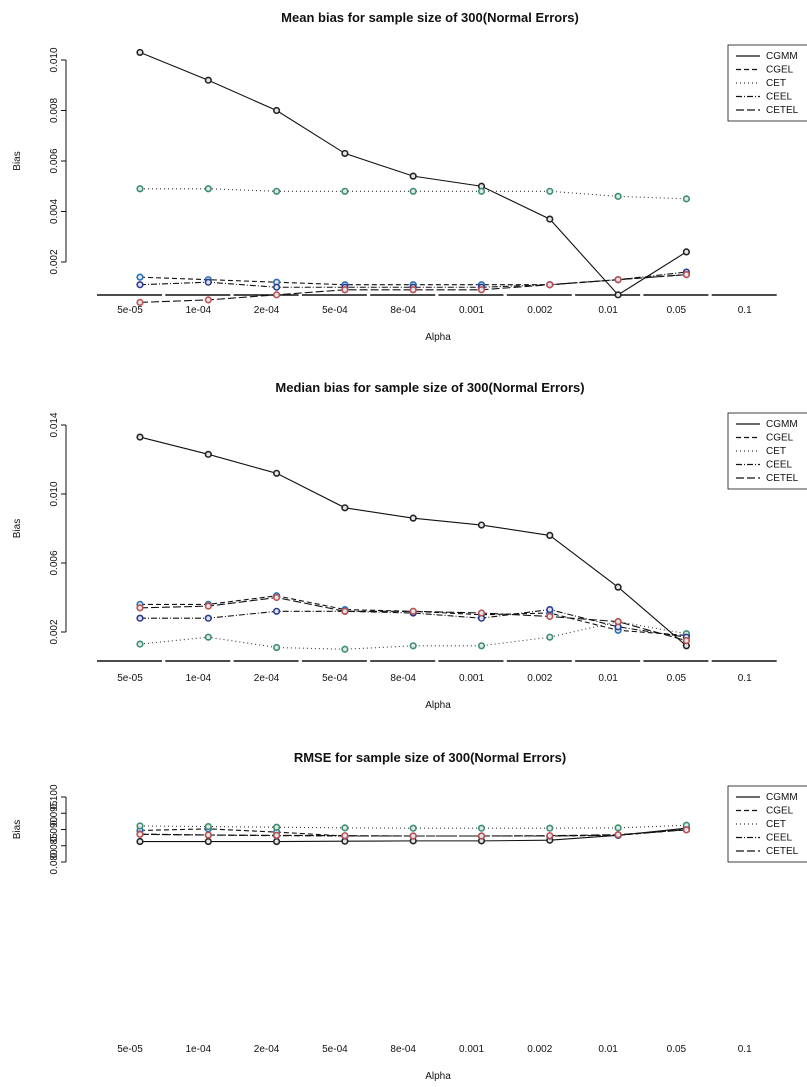  Describe the element at coordinates (782, 110) in the screenshot. I see `legend-label-cetel: CETEL` at that location.